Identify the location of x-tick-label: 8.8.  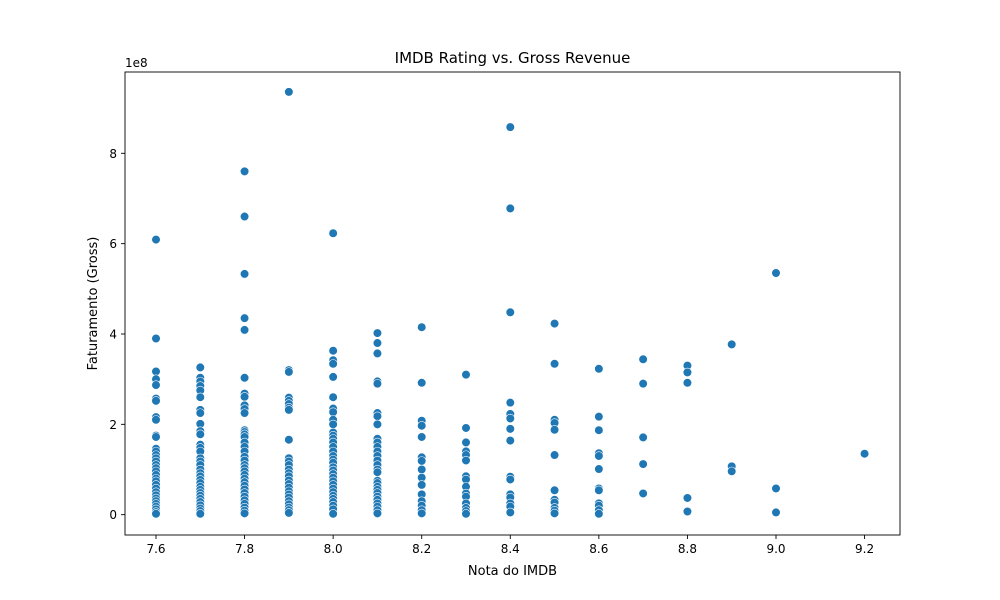
(687, 549).